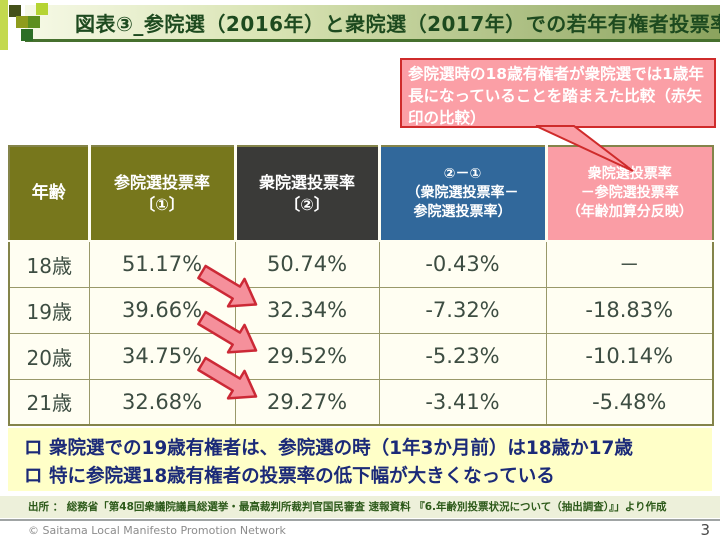 The image size is (720, 540). Describe the element at coordinates (629, 310) in the screenshot. I see `cell-age-adjusted-diff: -18.83%` at that location.